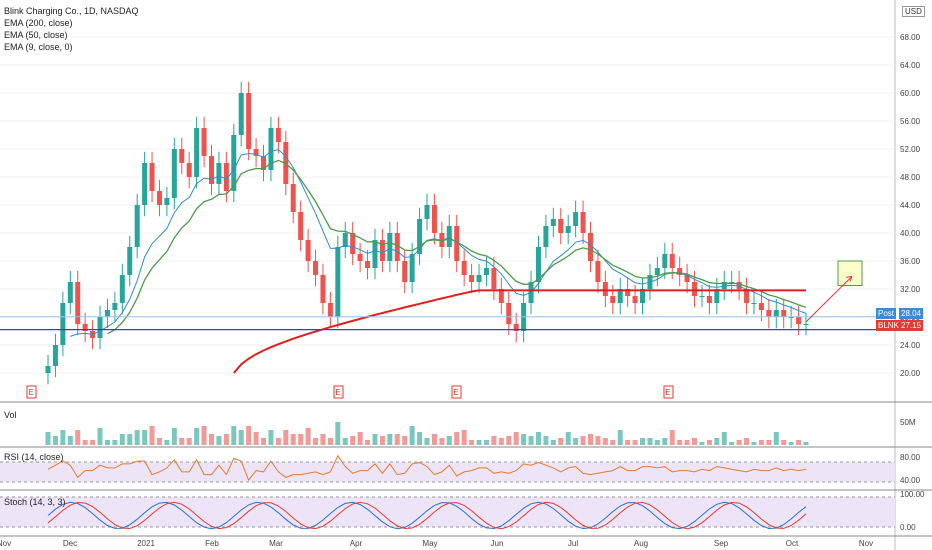 The width and height of the screenshot is (932, 550). I want to click on ema200-legend: EMA (200, close), so click(38, 23).